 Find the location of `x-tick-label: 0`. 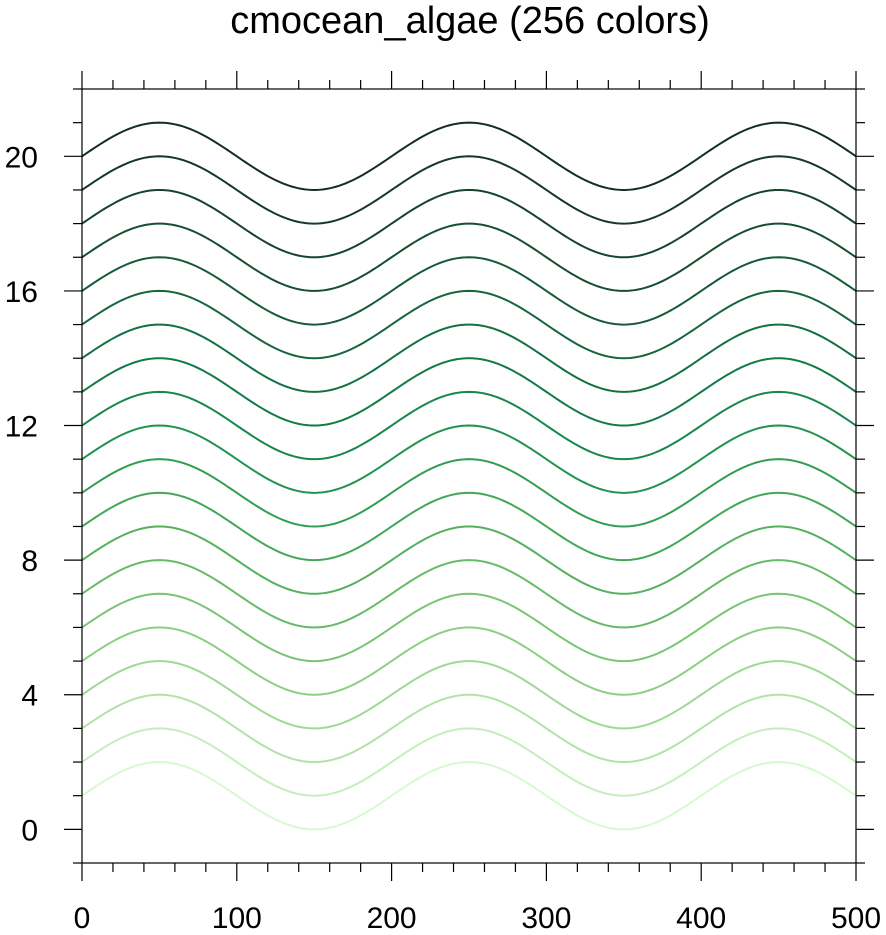

x-tick-label: 0 is located at coordinates (82, 918).